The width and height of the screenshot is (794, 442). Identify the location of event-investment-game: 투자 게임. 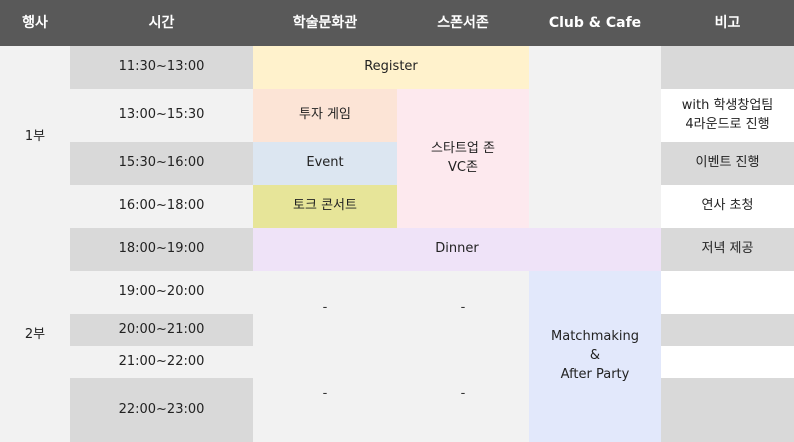
(325, 115).